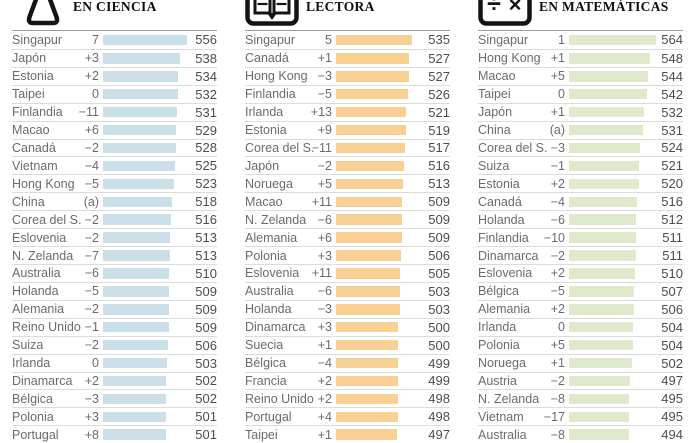 The image size is (693, 443). What do you see at coordinates (439, 381) in the screenshot?
I see `score-value: 499` at bounding box center [439, 381].